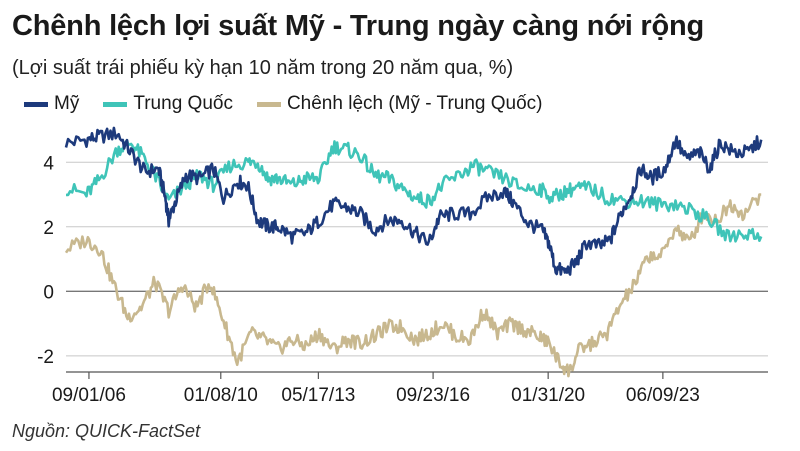 Image resolution: width=800 pixels, height=451 pixels. Describe the element at coordinates (414, 103) in the screenshot. I see `legend-label-spread: Chênh lệch (Mỹ - Trung Quốc)` at that location.